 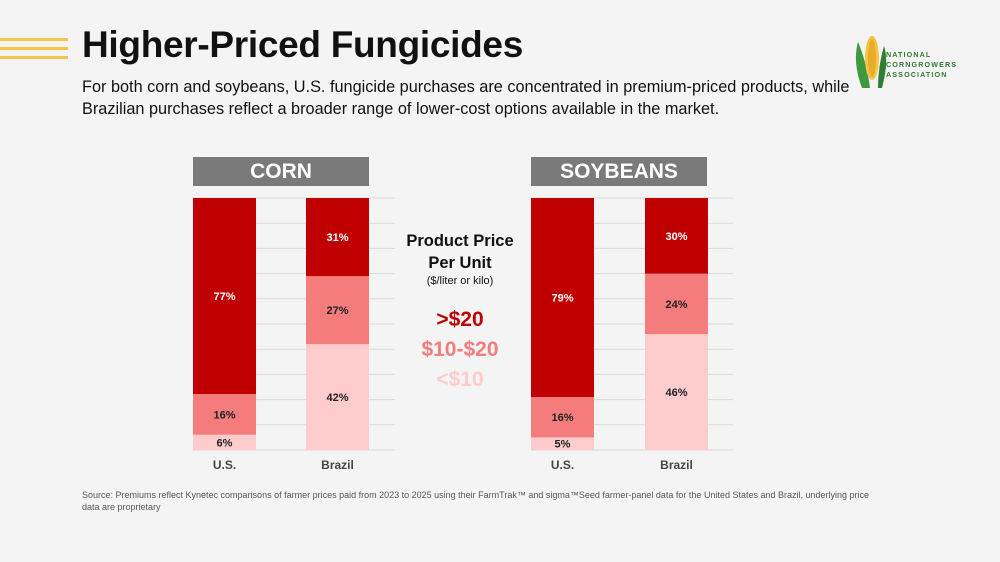 I want to click on corn-data-label: 16%, so click(x=224, y=415).